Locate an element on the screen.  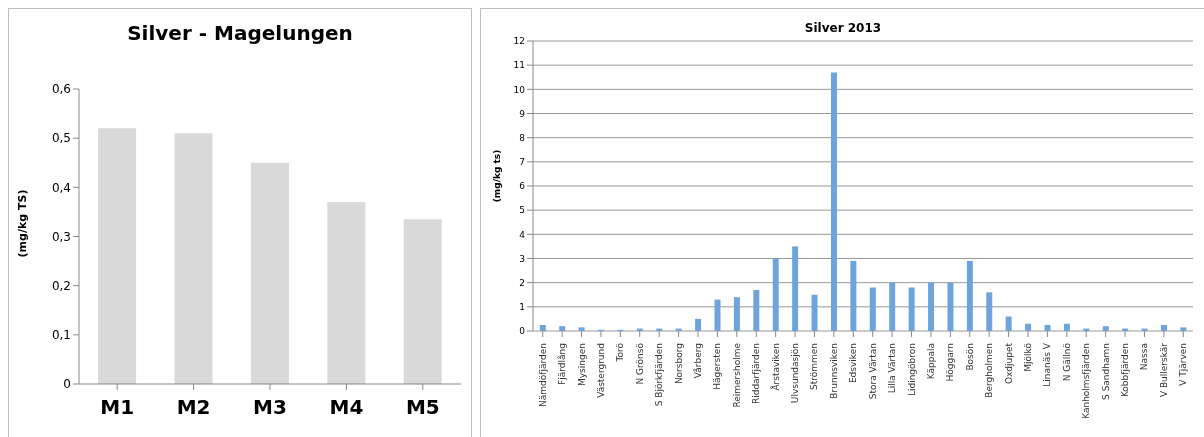
y-tick-label: 0,5 is located at coordinates (61, 138).